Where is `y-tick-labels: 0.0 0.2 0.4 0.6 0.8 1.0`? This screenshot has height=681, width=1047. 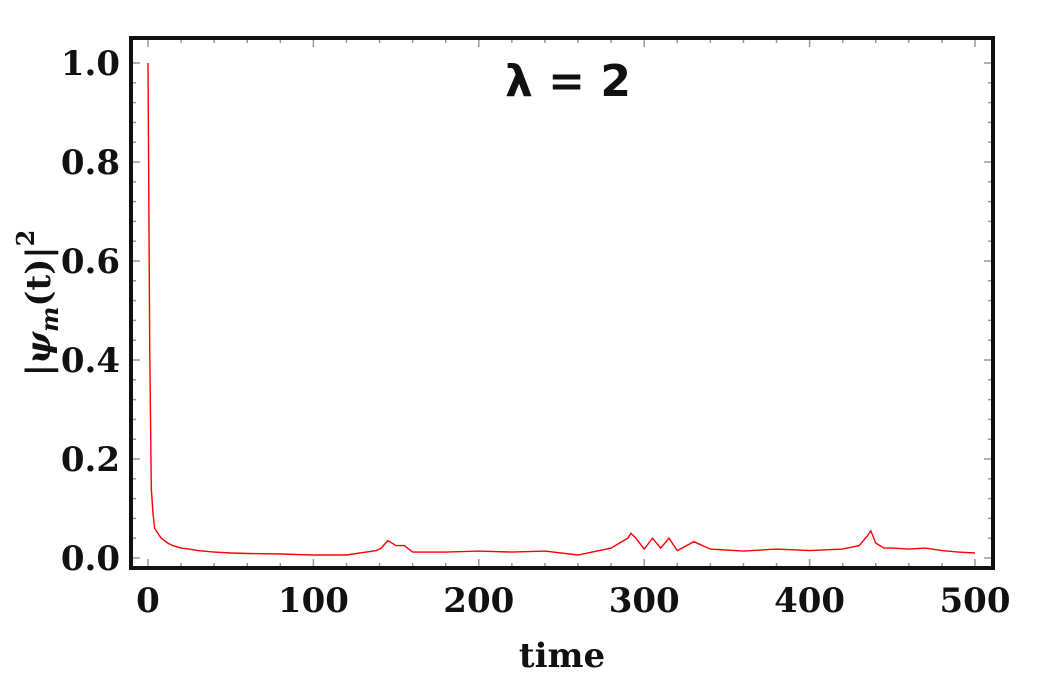 y-tick-labels: 0.0 0.2 0.4 0.6 0.8 1.0 is located at coordinates (90, 311).